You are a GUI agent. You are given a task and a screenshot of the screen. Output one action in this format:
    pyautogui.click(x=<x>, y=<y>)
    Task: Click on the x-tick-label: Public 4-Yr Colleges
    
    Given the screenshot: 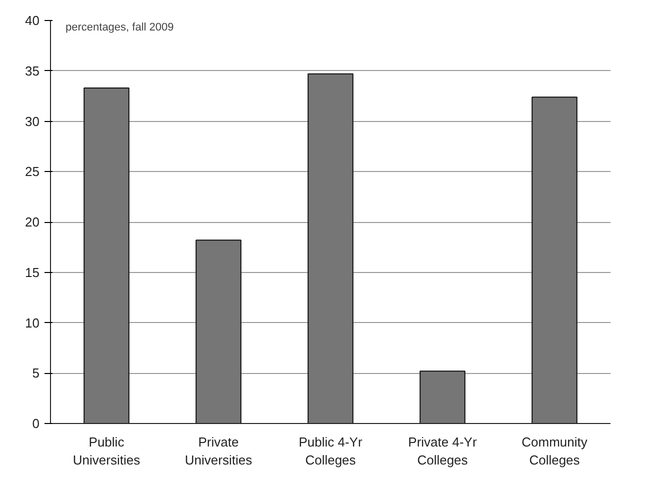 What is the action you would take?
    pyautogui.click(x=330, y=451)
    